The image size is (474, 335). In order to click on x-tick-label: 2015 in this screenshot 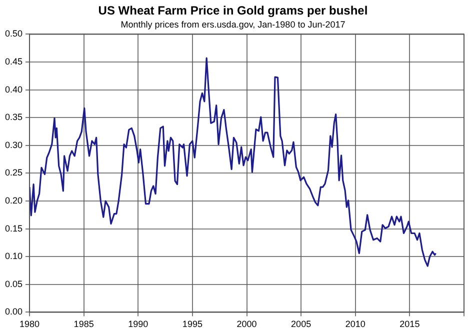, I will do `click(410, 324)`.